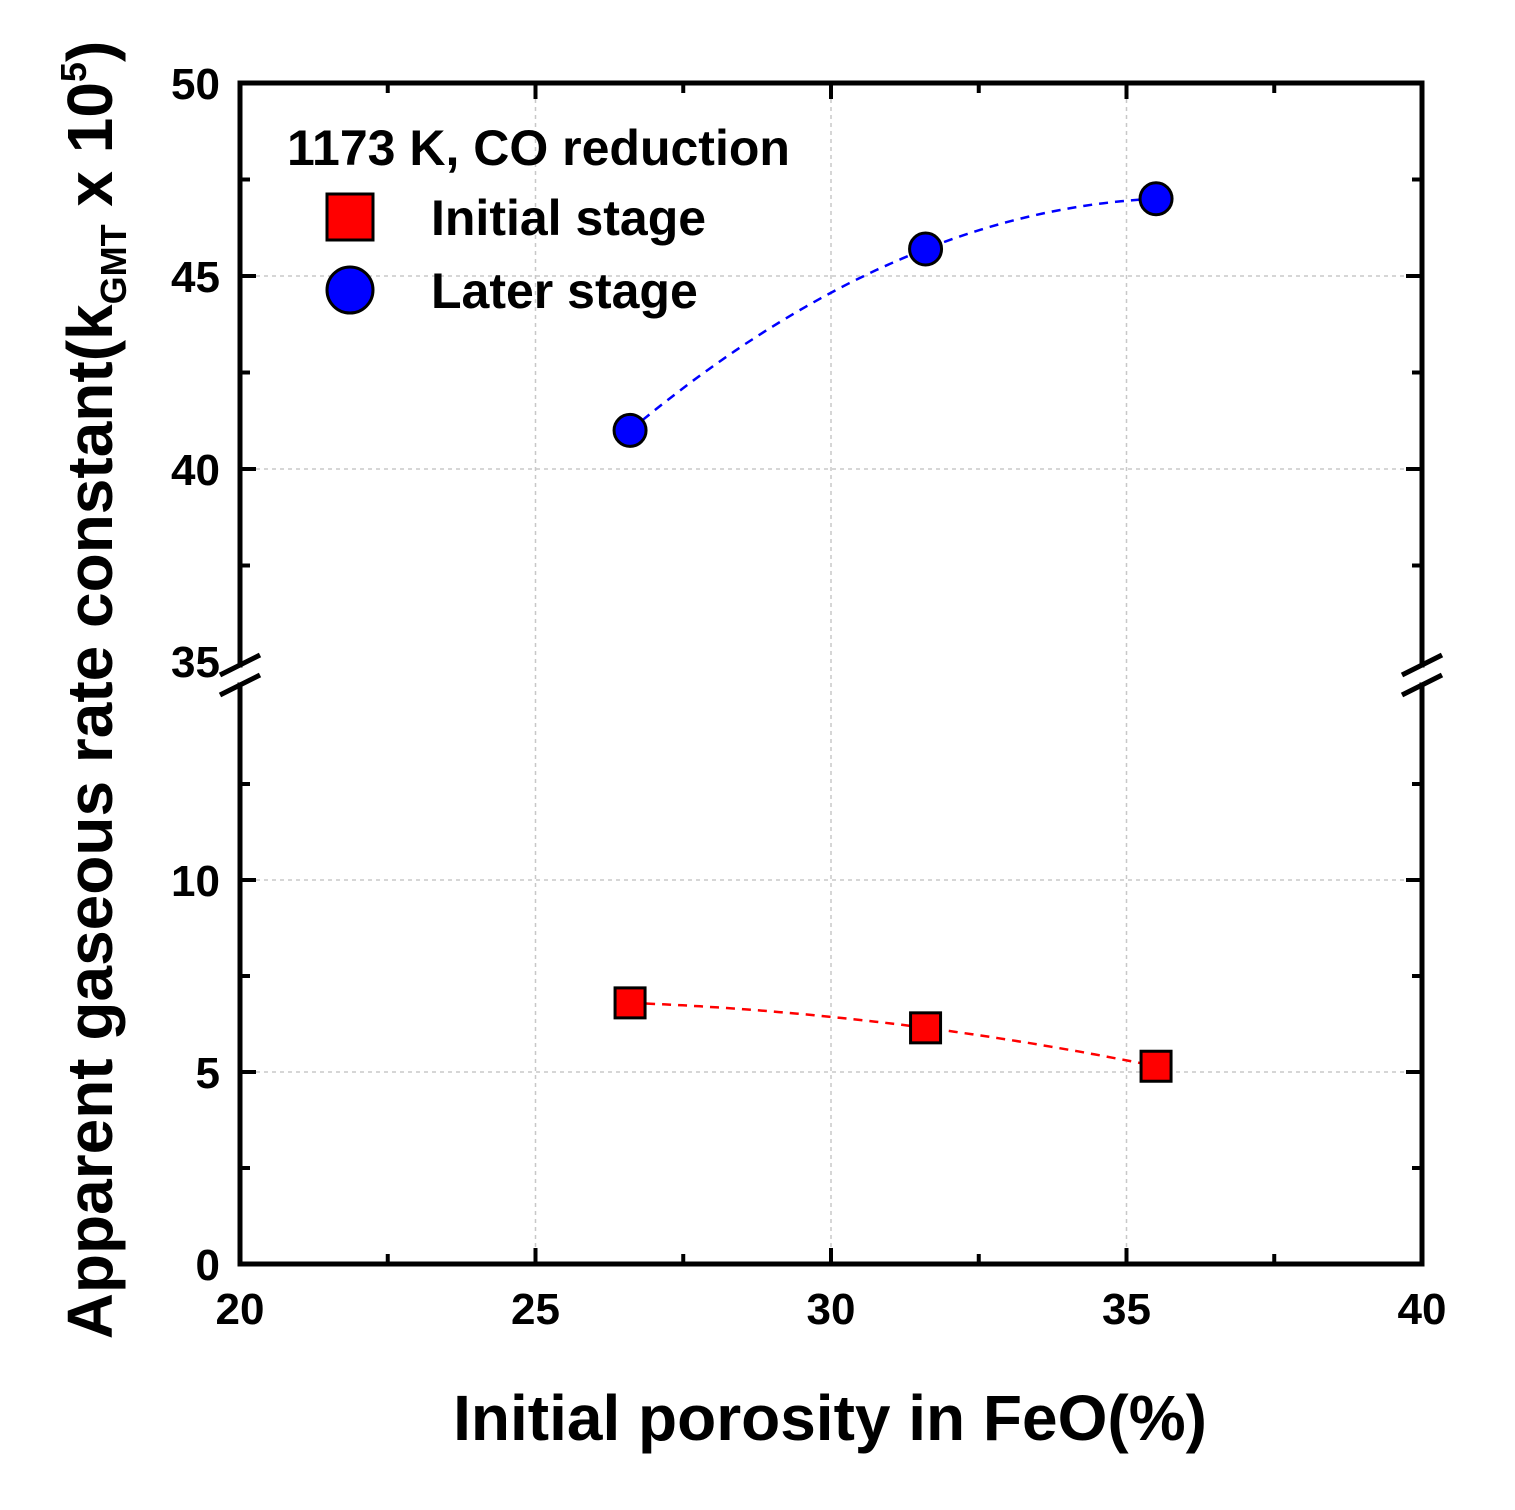  Describe the element at coordinates (893, 314) in the screenshot. I see `fit-line-later` at that location.